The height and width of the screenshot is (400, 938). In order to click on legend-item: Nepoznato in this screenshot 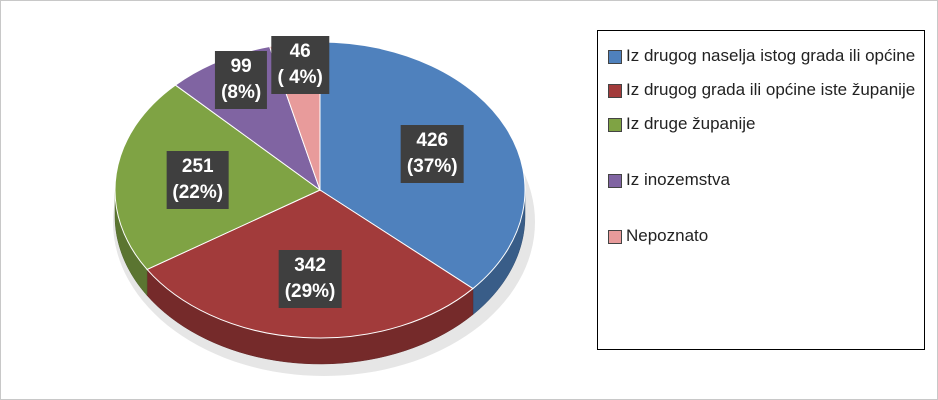, I will do `click(762, 236)`.